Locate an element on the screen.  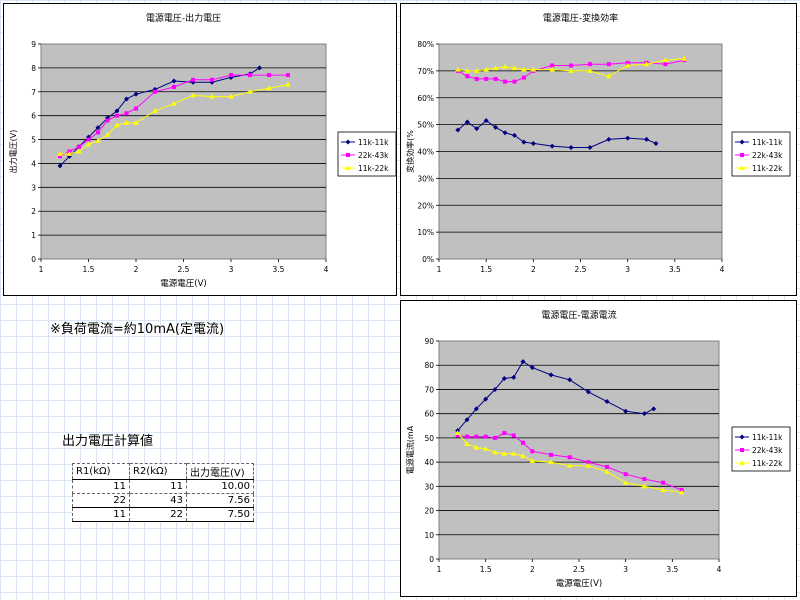
calc-table-title: 出力電圧計算値 is located at coordinates (108, 441).